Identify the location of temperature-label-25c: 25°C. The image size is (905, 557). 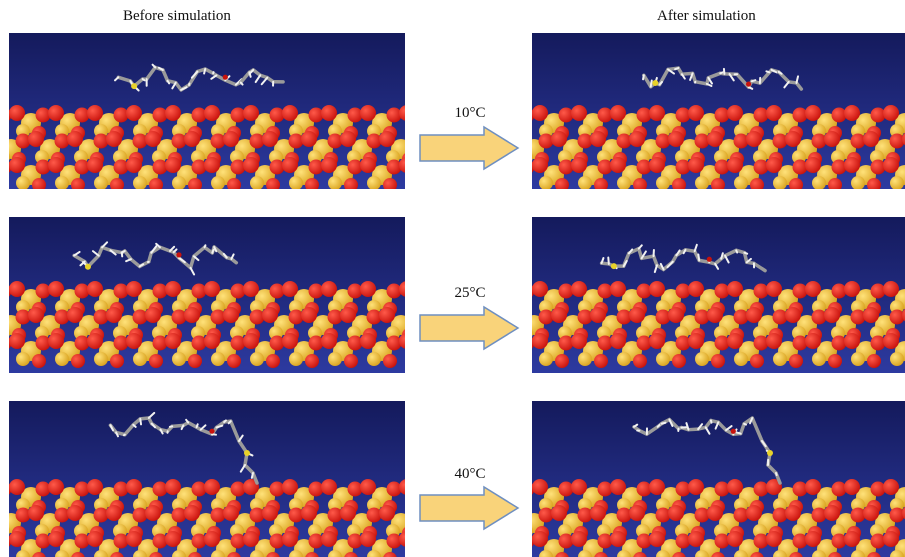
(470, 293).